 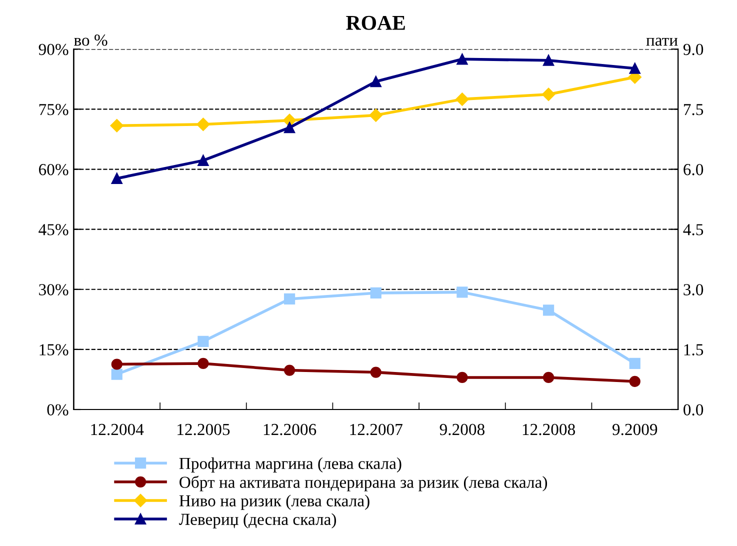 I want to click on y2-tick-label: 0.0, so click(x=694, y=410).